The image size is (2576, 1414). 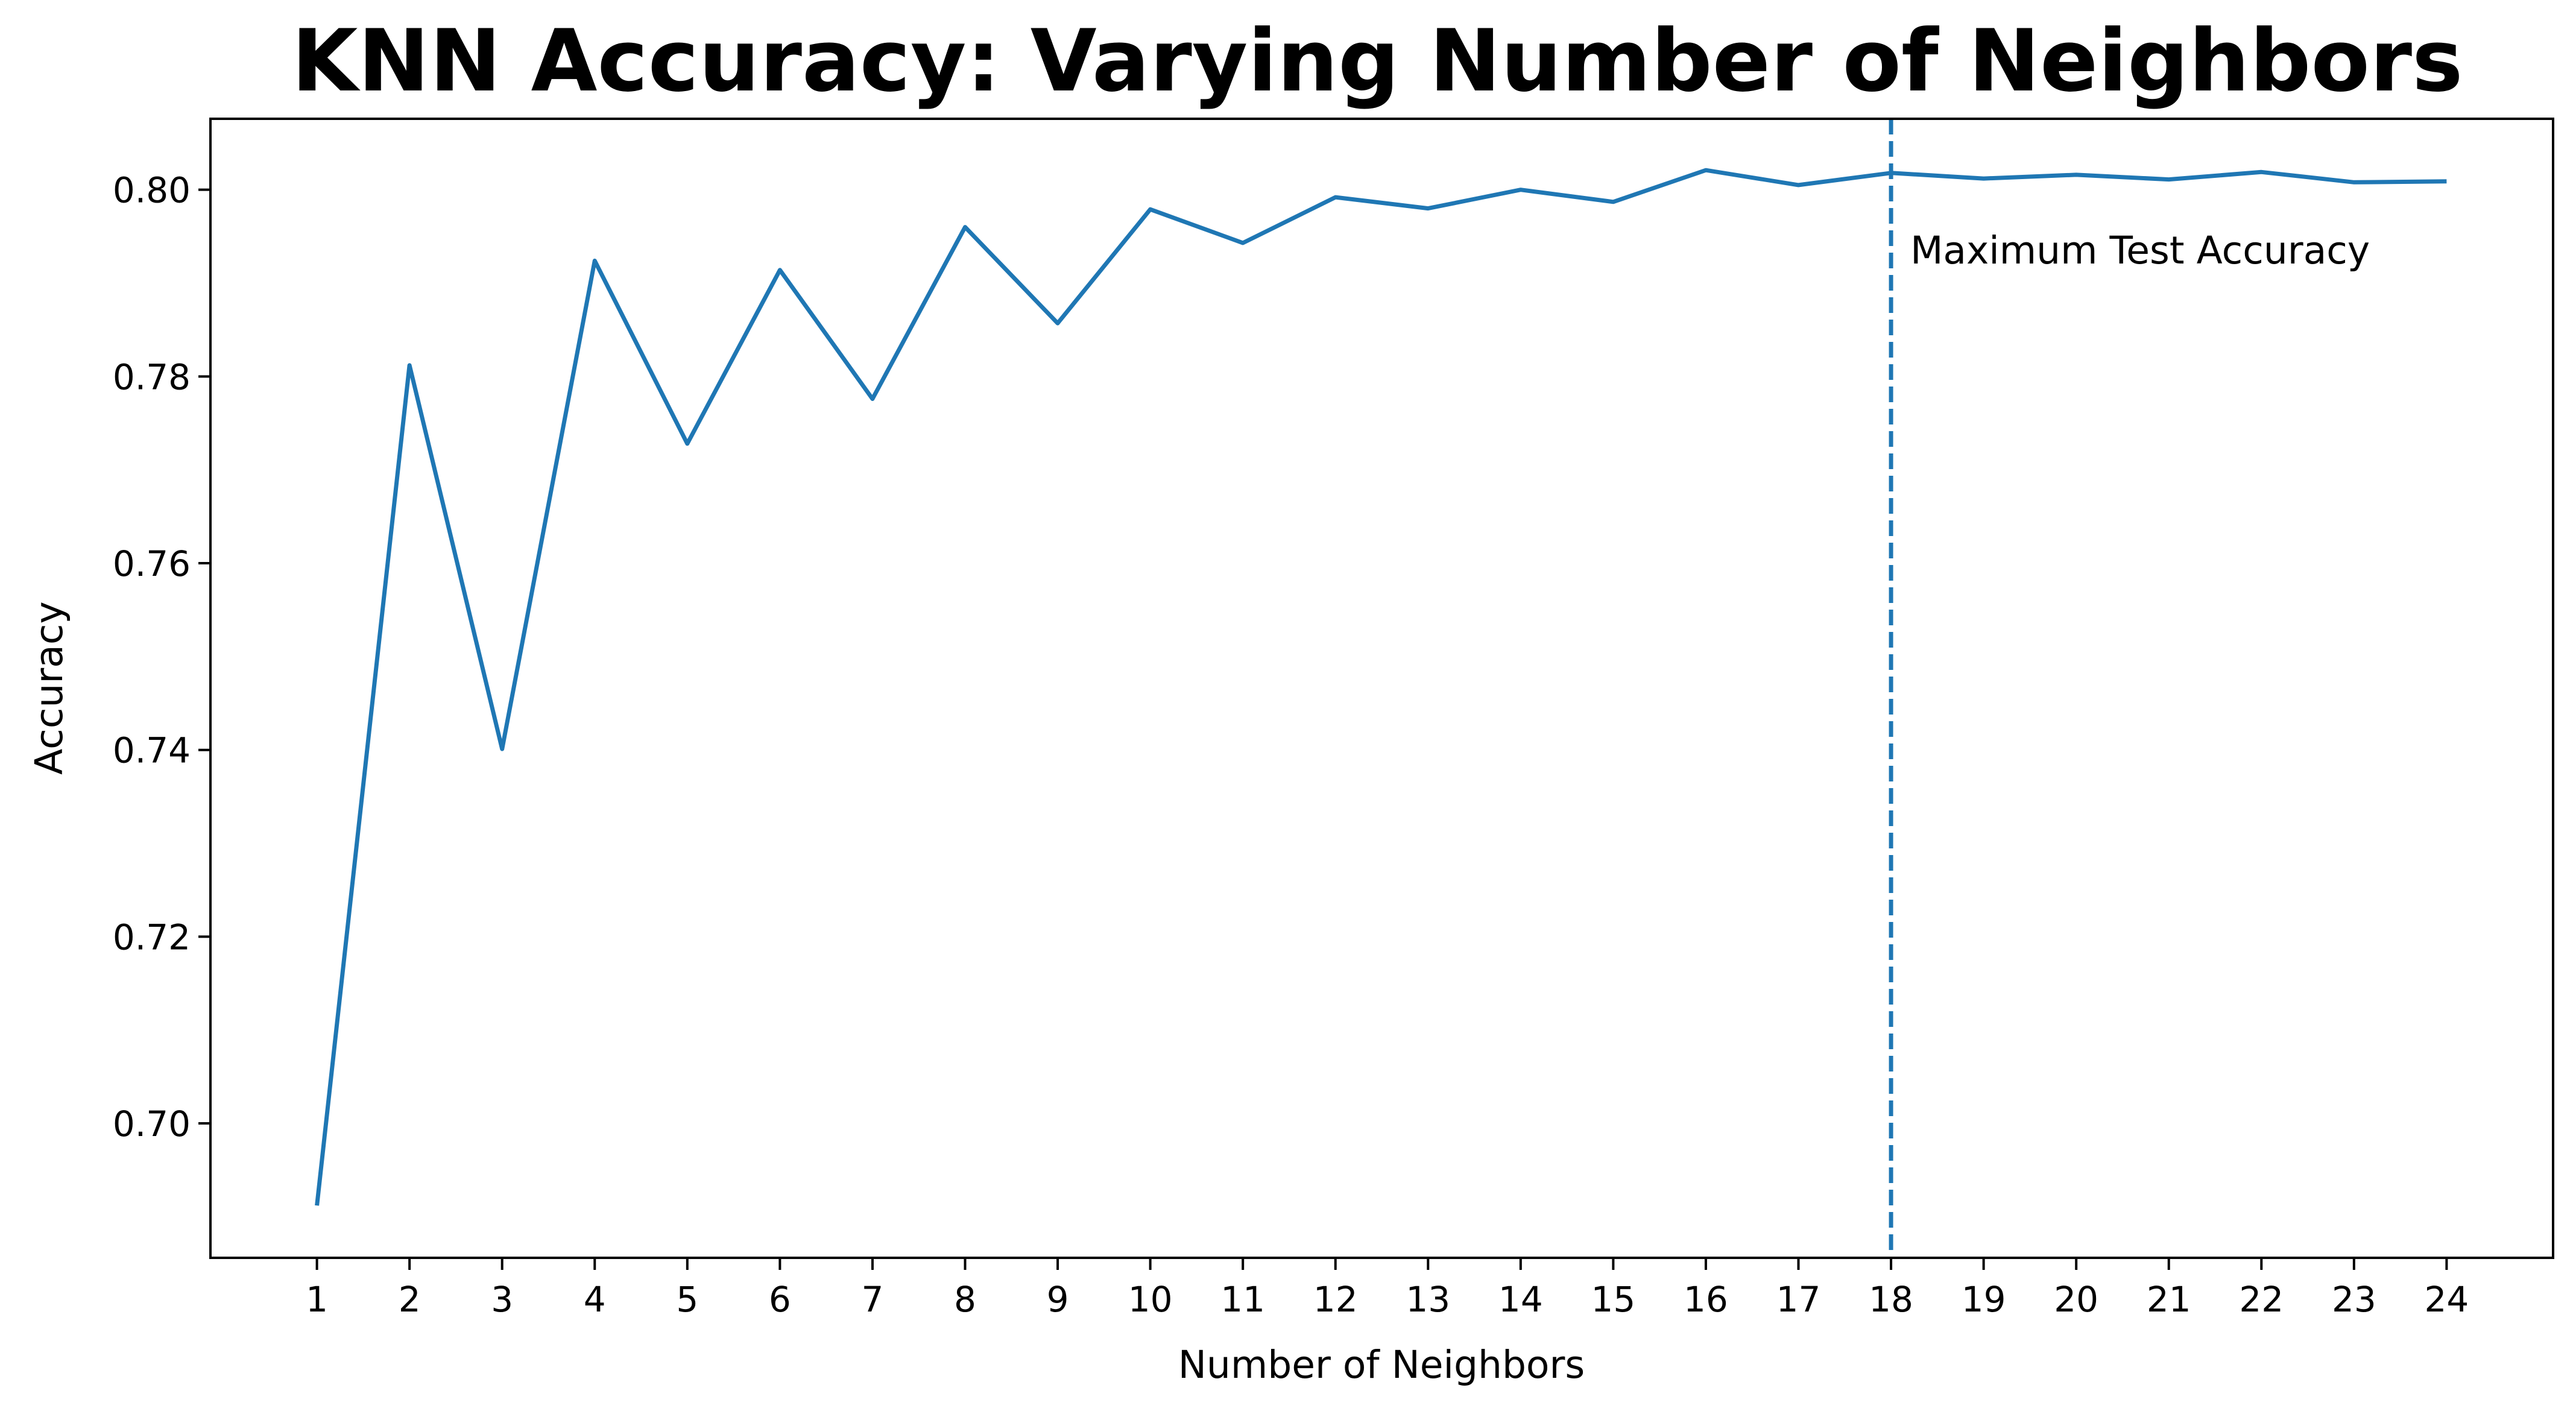 I want to click on y-axis-ticks: 0.70 0.72 0.74 0.76 0.78 0.80, so click(x=161, y=657).